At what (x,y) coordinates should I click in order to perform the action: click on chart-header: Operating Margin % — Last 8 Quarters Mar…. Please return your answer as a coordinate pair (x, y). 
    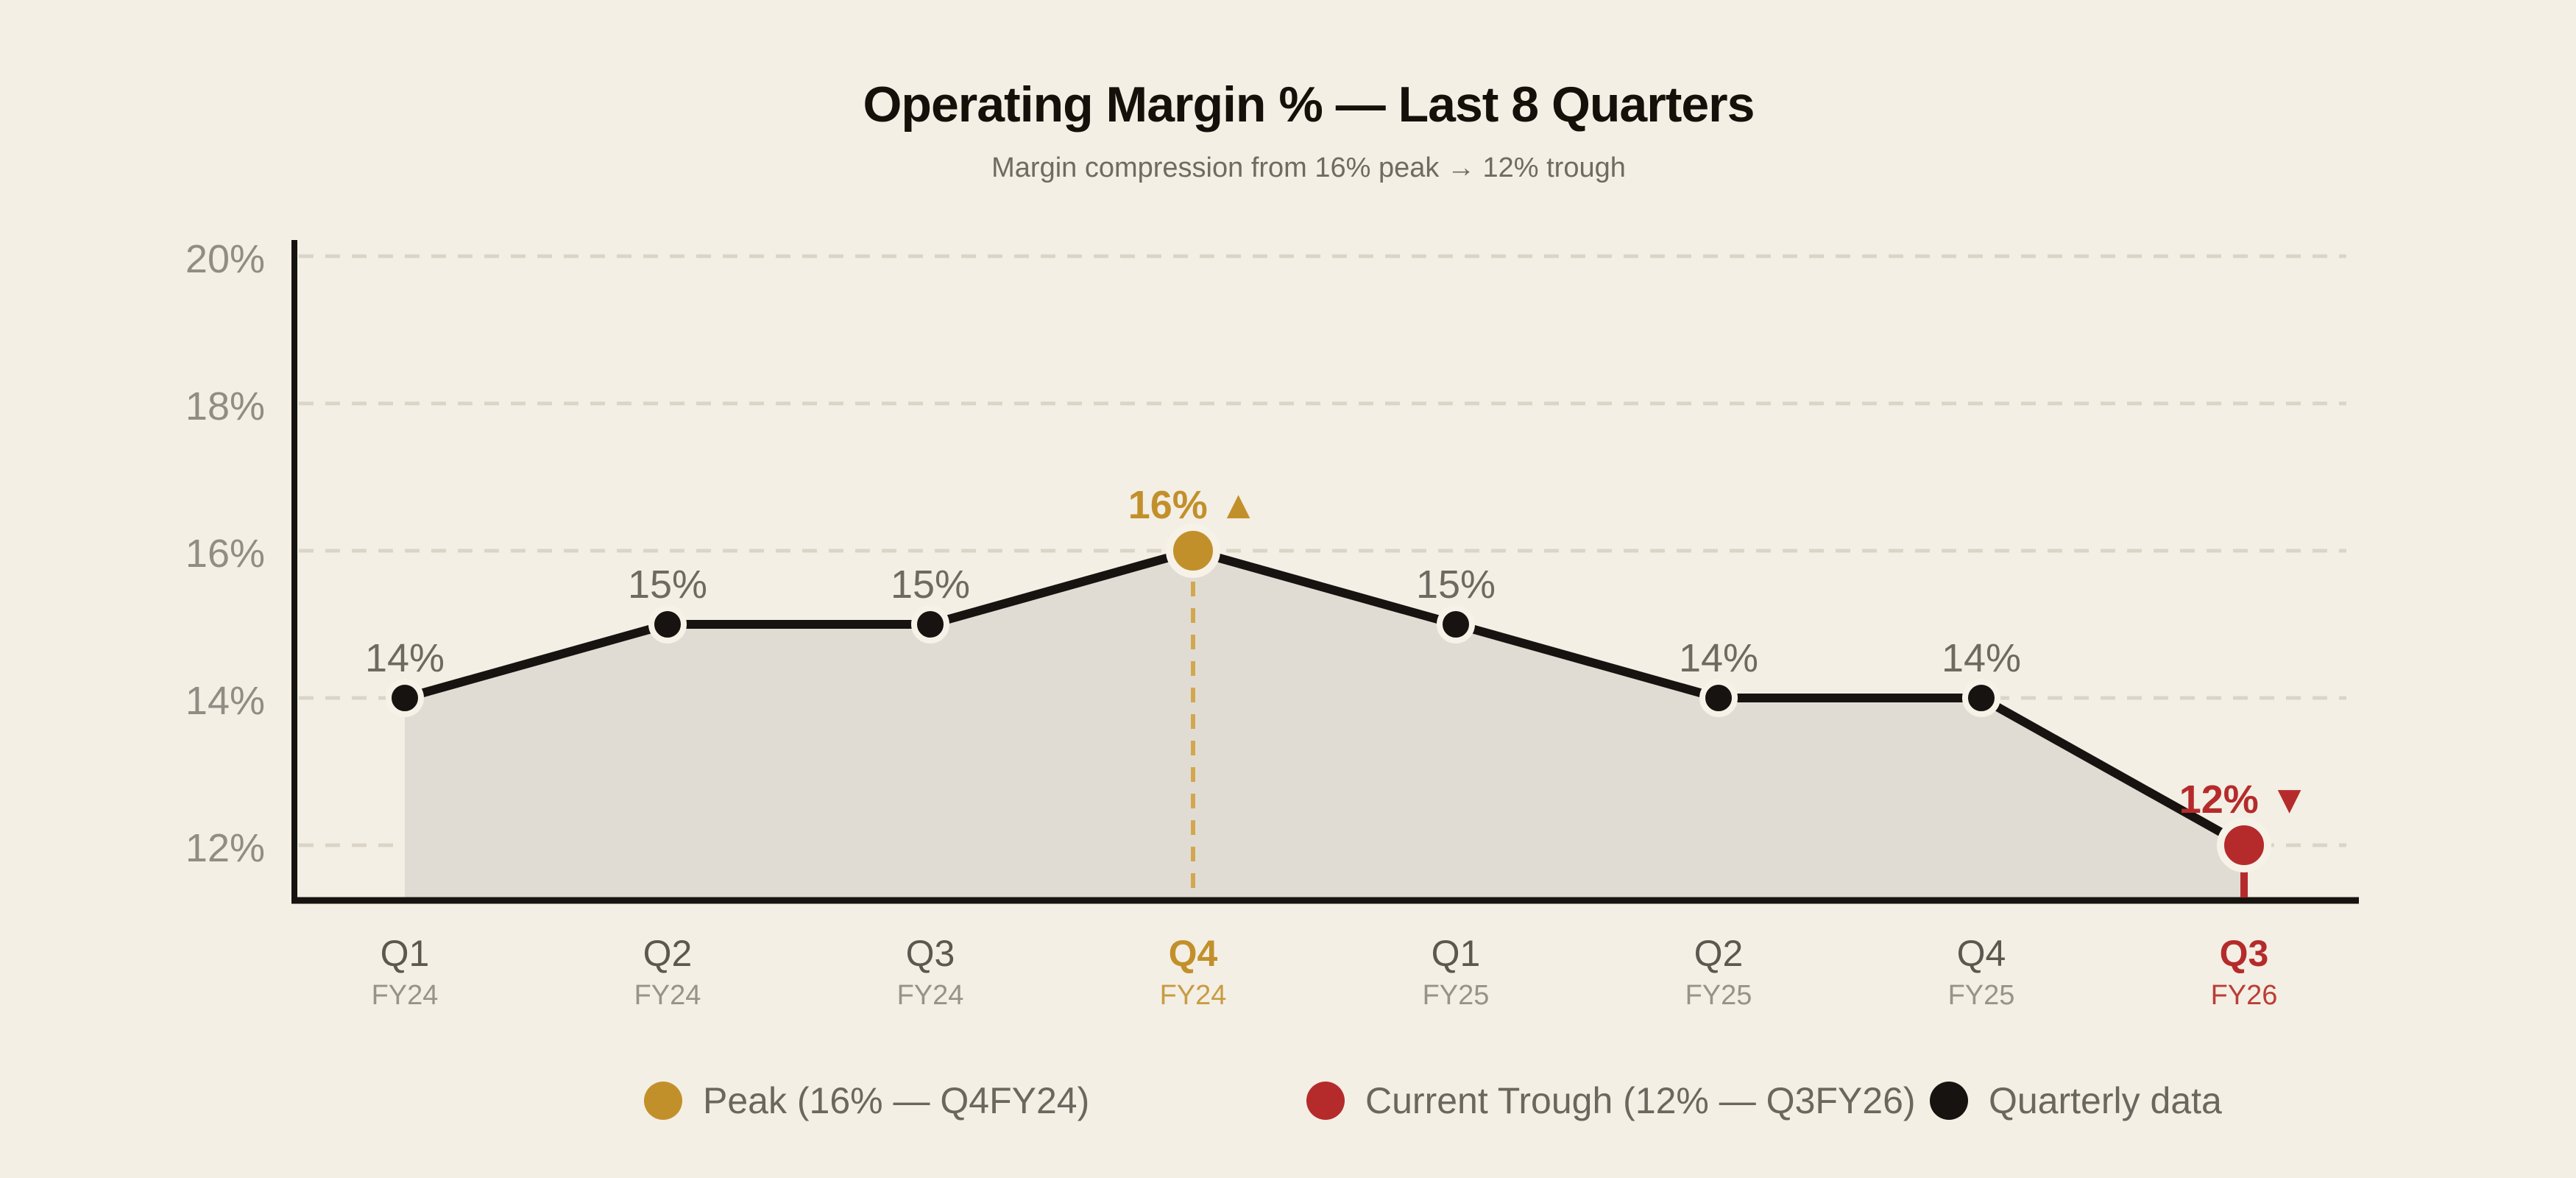
    Looking at the image, I should click on (1308, 133).